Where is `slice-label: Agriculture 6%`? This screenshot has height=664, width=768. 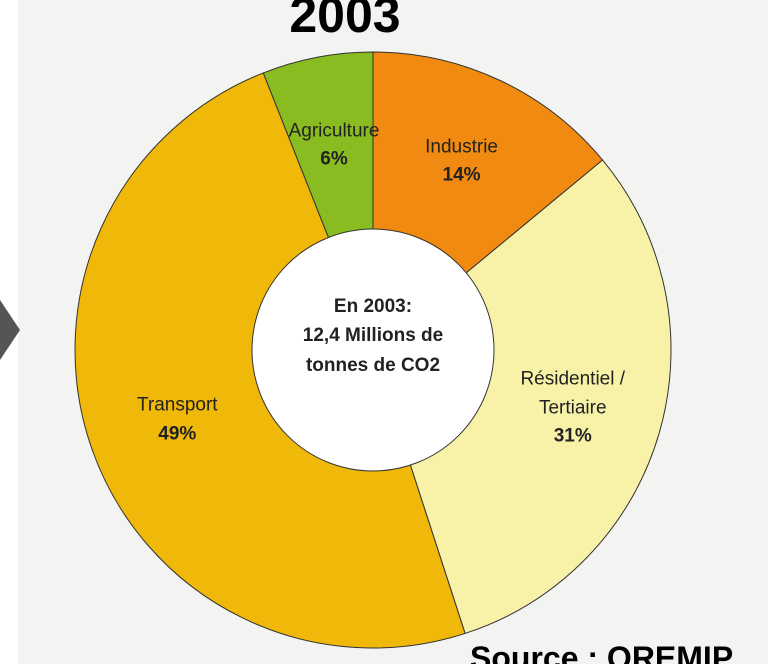 slice-label: Agriculture 6% is located at coordinates (334, 145).